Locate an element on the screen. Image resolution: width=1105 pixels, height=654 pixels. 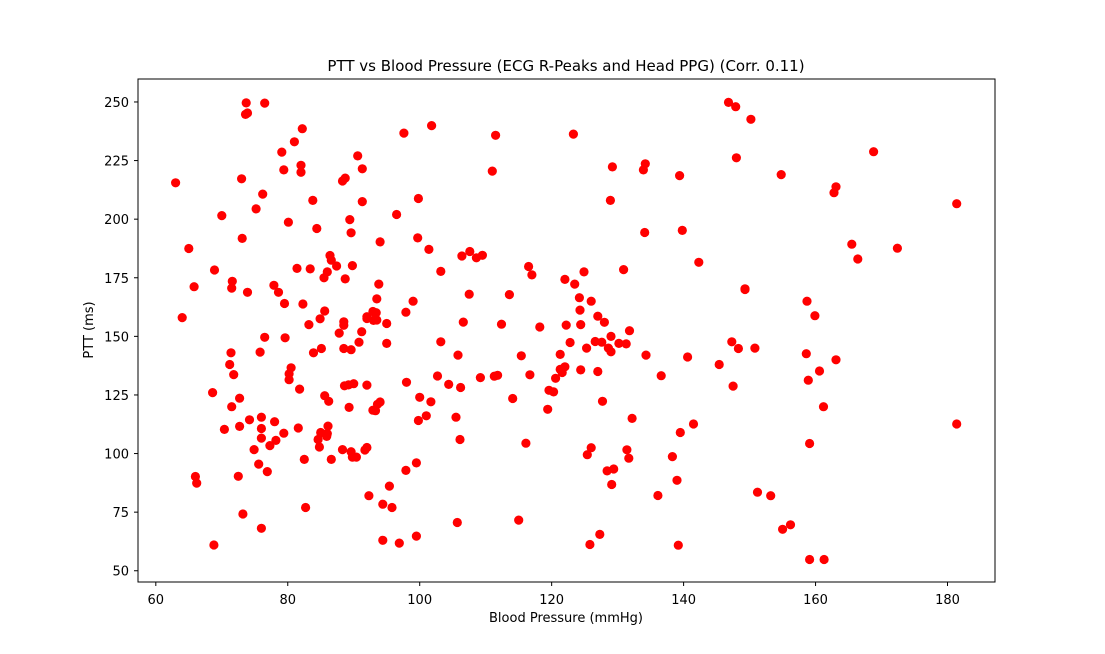
y-tick-label: 150 is located at coordinates (116, 337).